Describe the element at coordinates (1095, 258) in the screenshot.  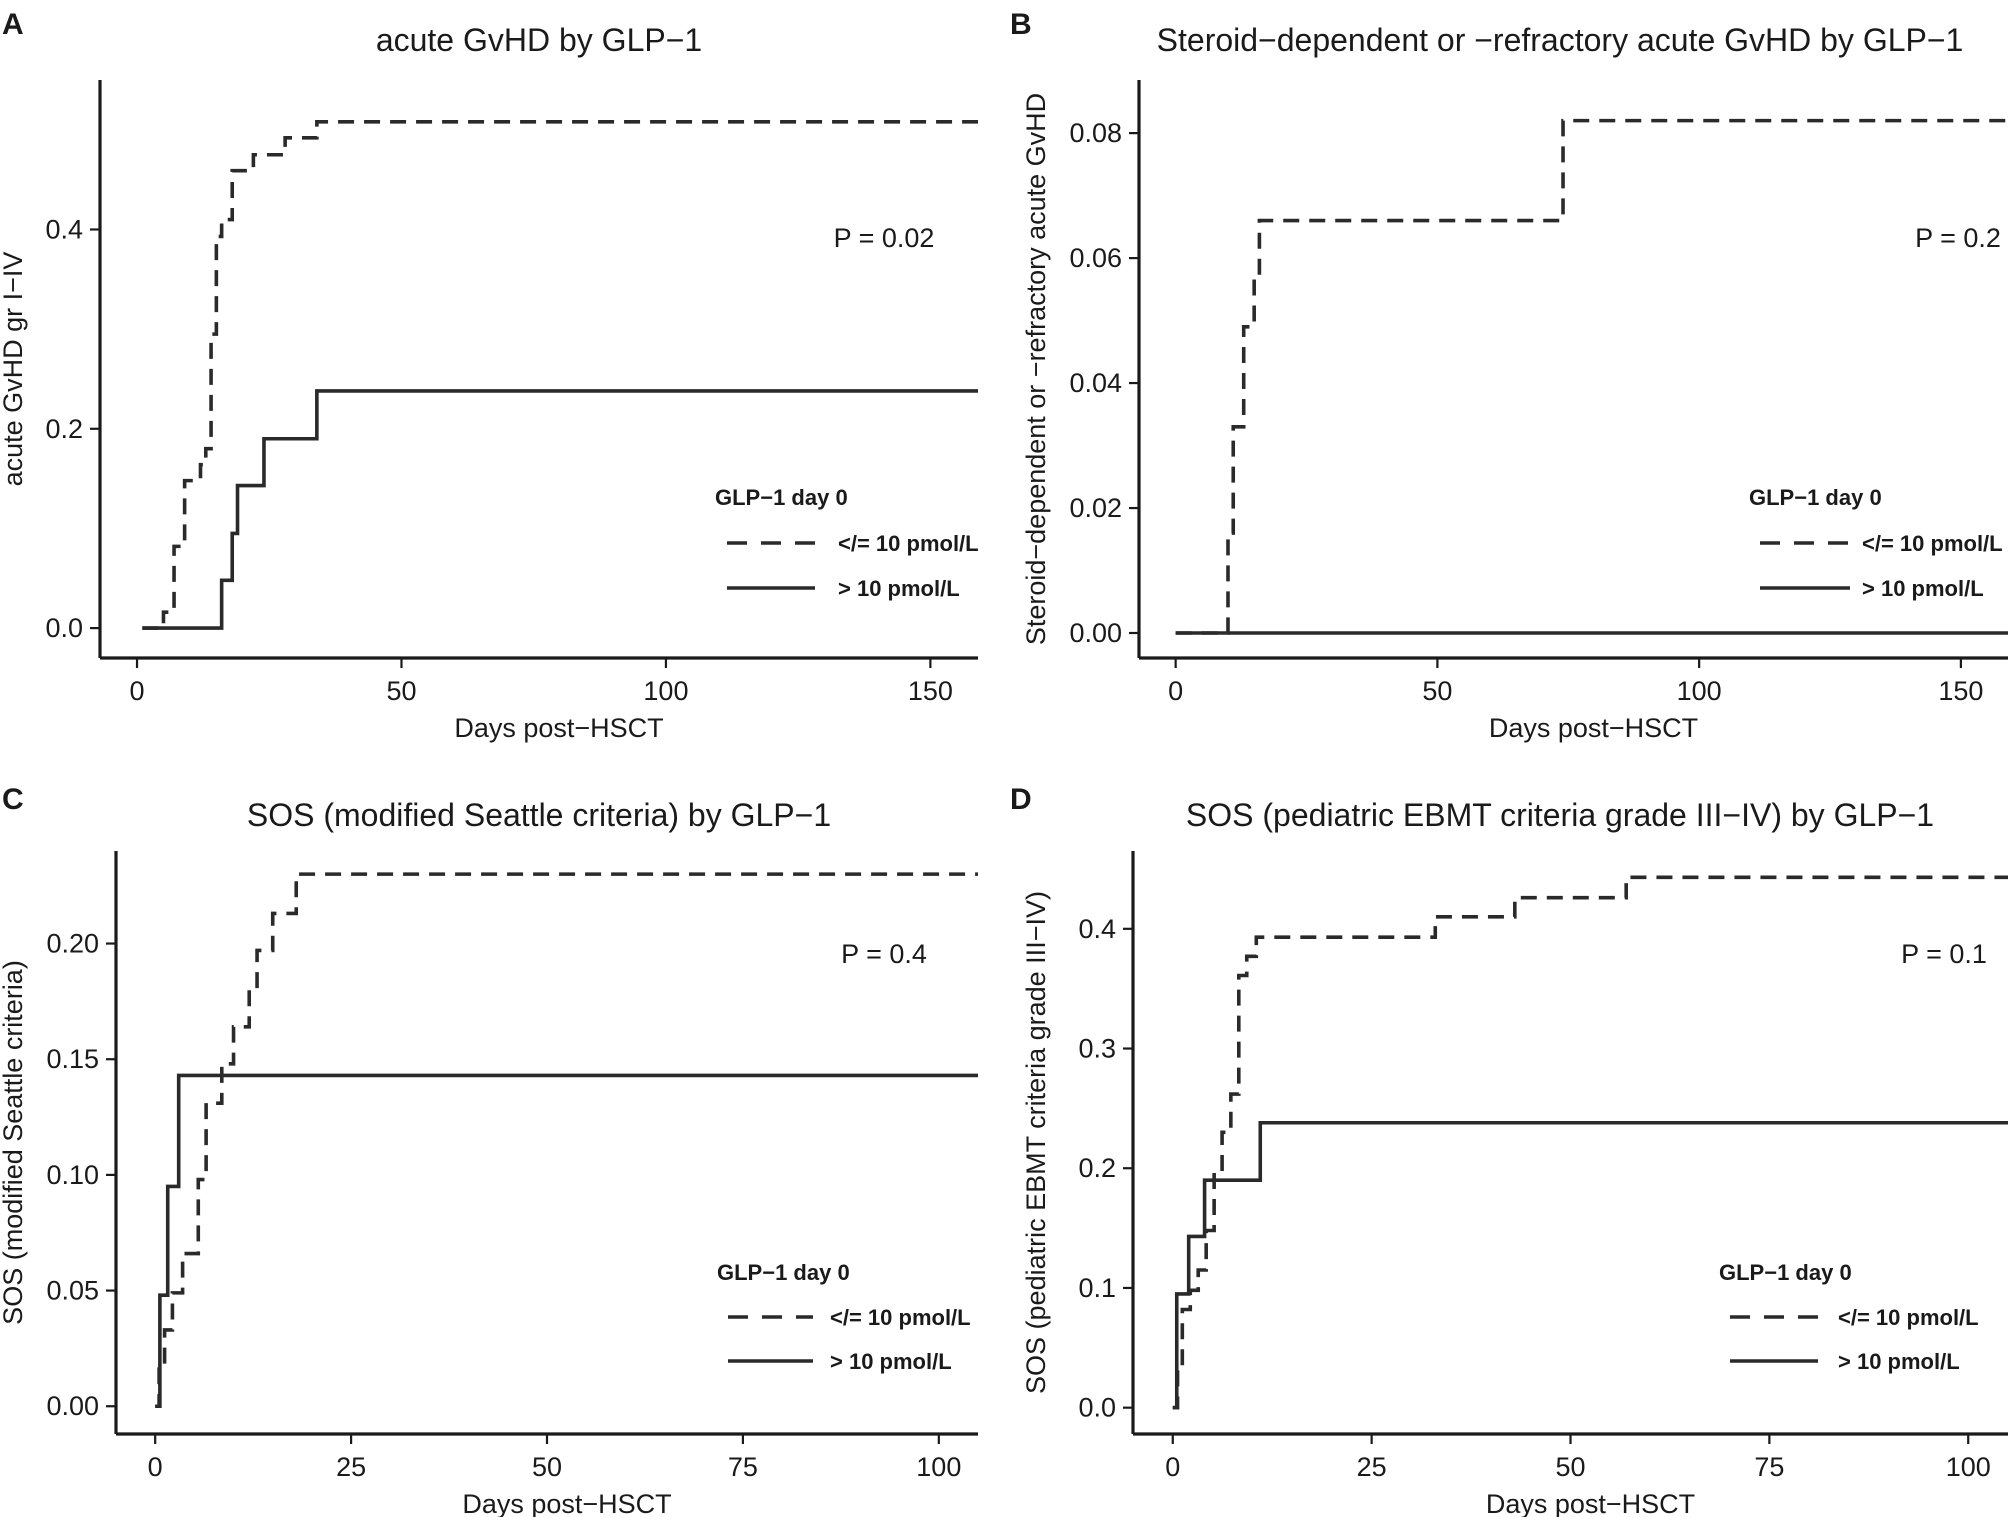
I see `y-tick-label: 0.06` at that location.